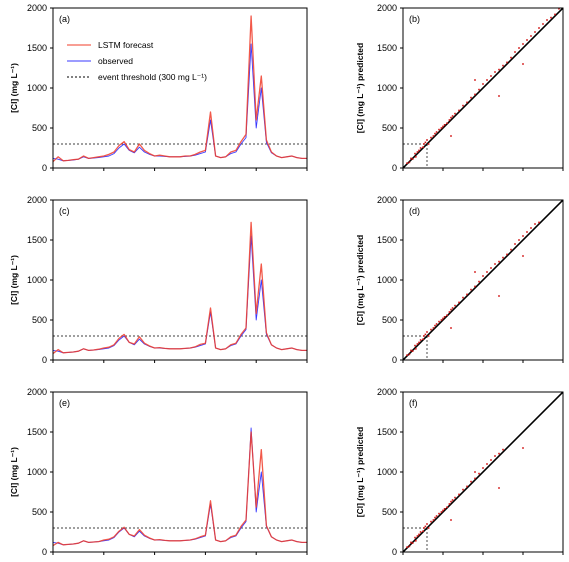  I want to click on y-axis-label: [Cl] (mg L⁻¹), so click(14, 88).